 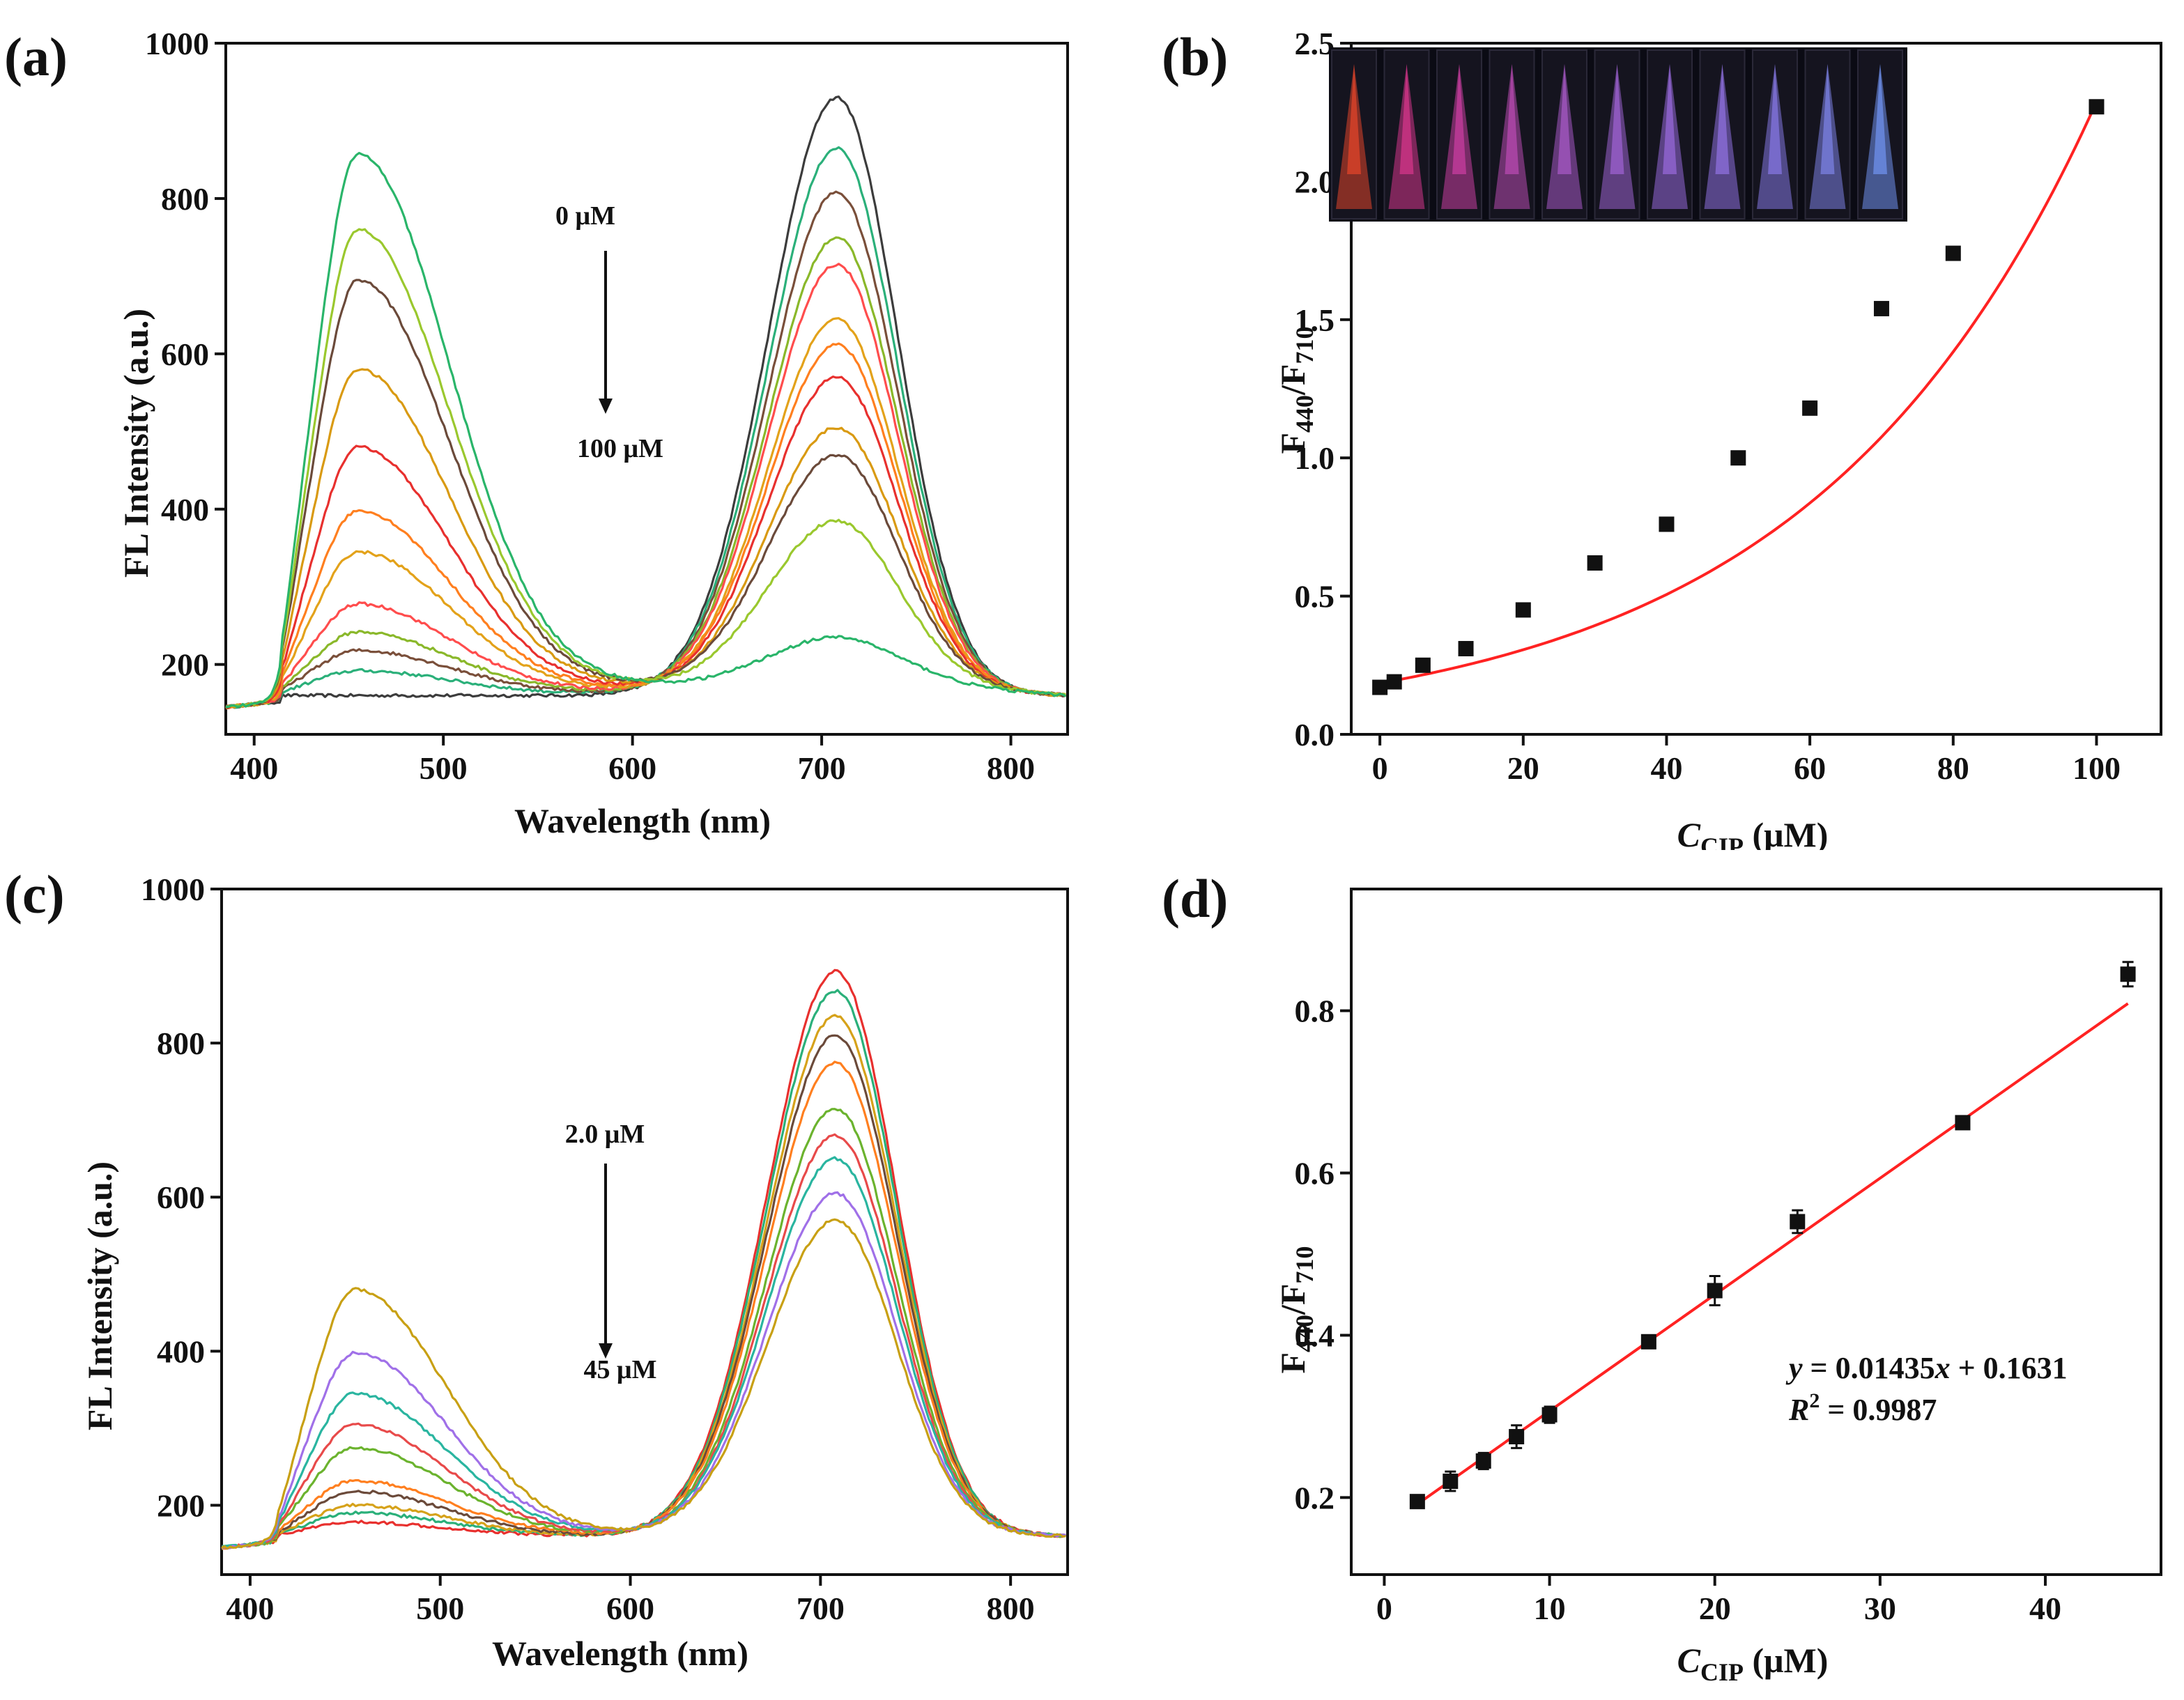 What do you see at coordinates (1315, 734) in the screenshot?
I see `y-tick-label: 0.0` at bounding box center [1315, 734].